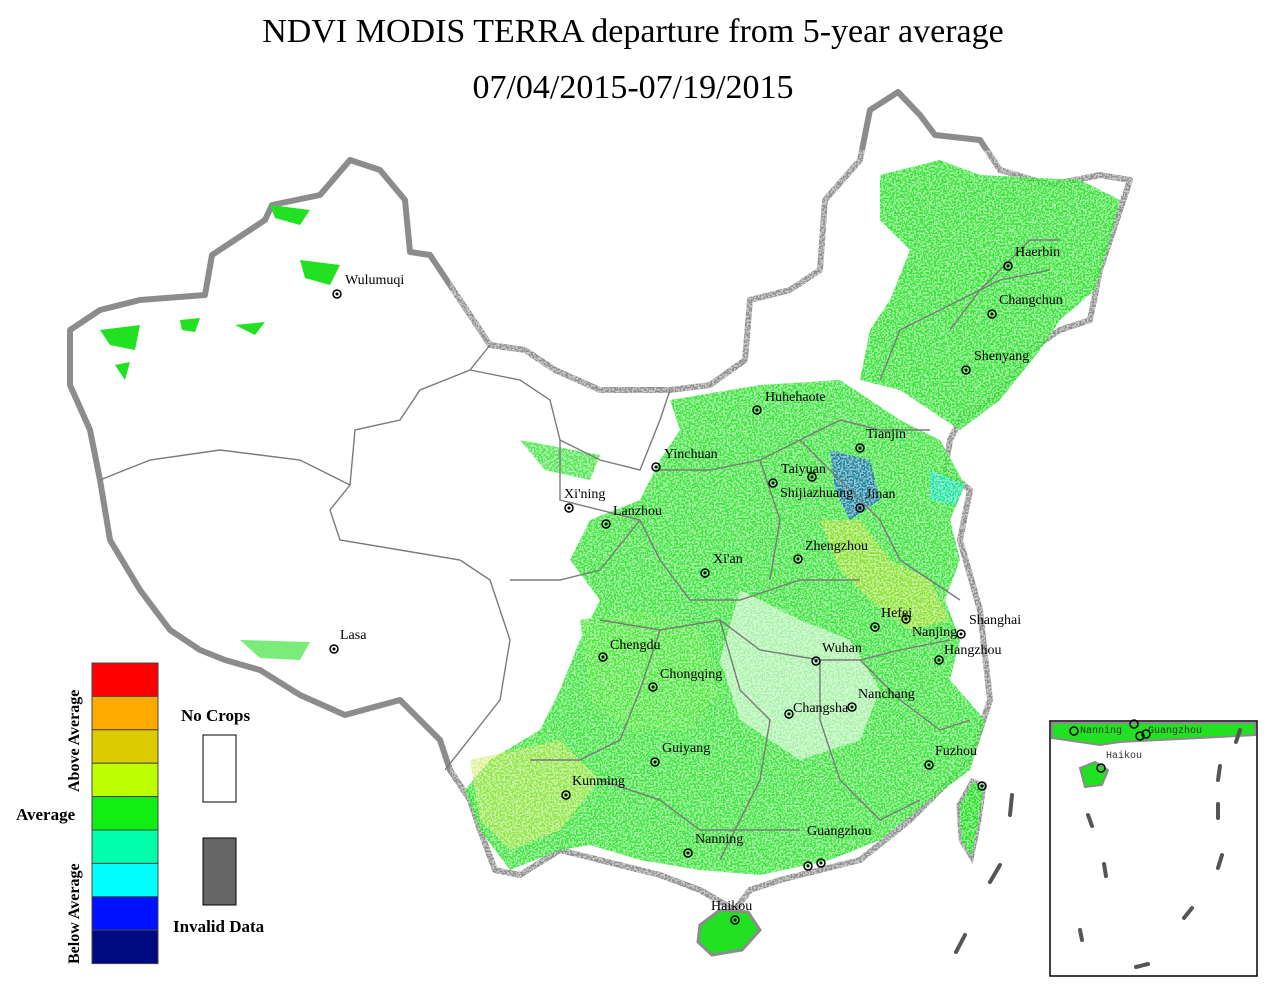 The height and width of the screenshot is (987, 1266). I want to click on city-label: Nanchang, so click(886, 694).